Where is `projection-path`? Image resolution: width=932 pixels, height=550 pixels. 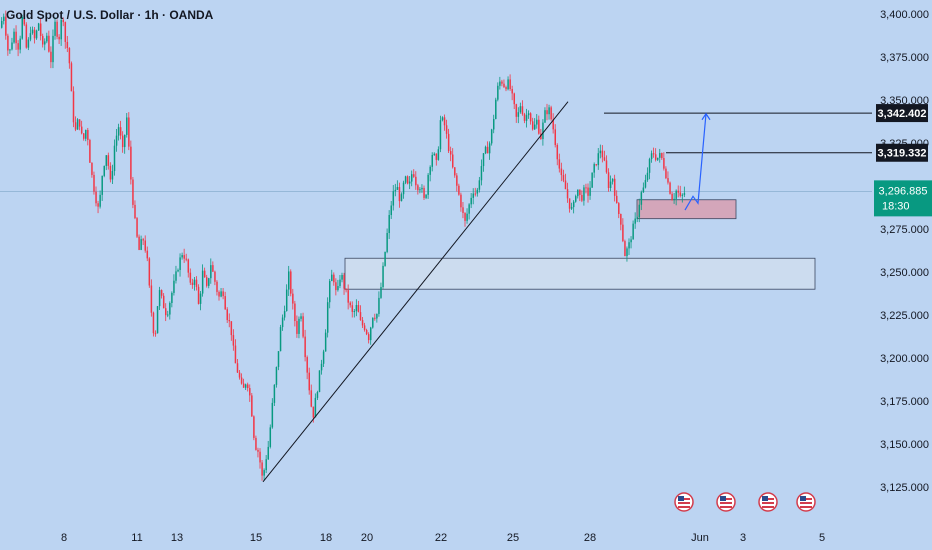 projection-path is located at coordinates (695, 162).